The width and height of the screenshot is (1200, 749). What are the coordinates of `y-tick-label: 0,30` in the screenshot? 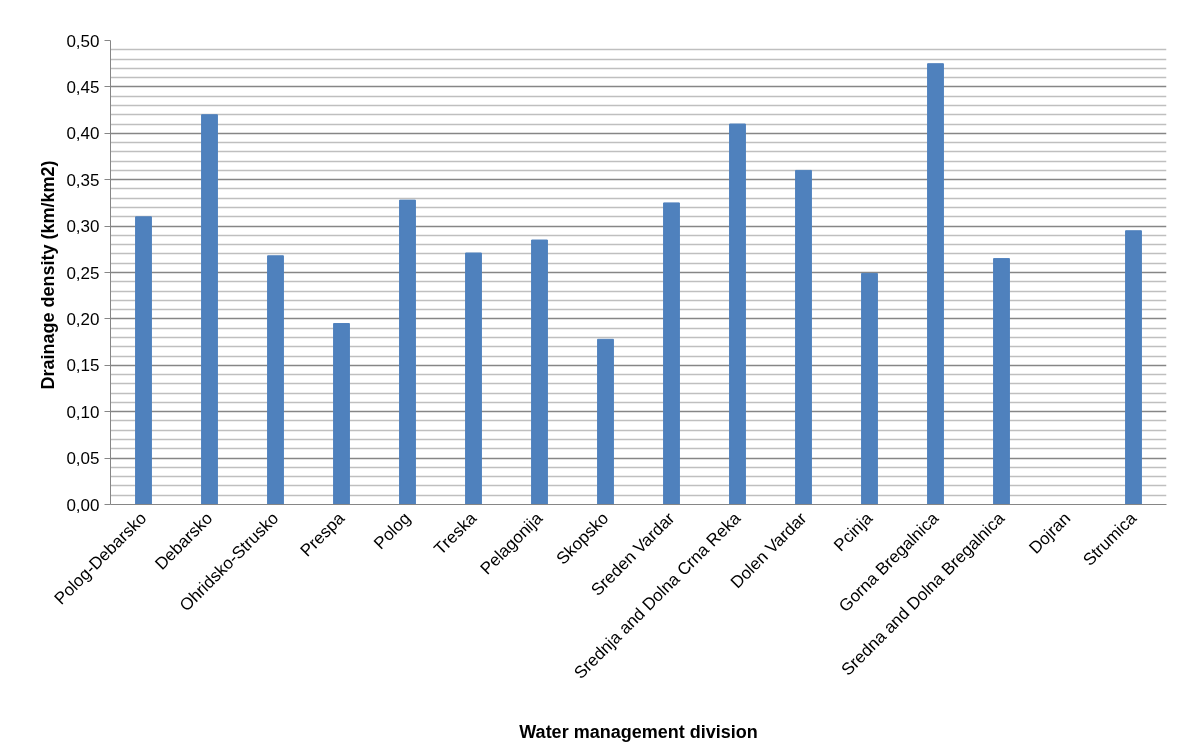 It's located at (83, 227).